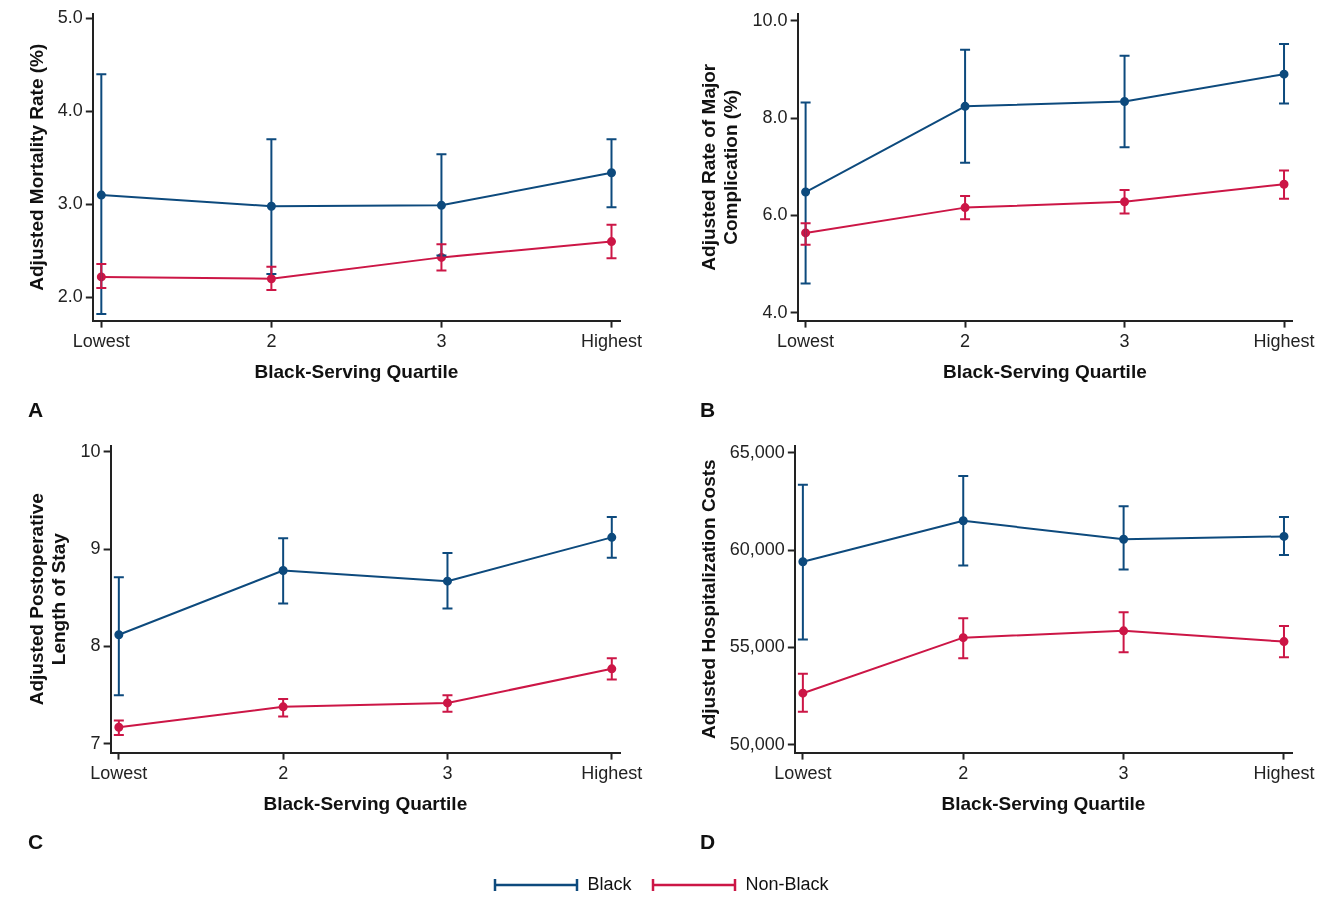 The image size is (1322, 897). What do you see at coordinates (90, 450) in the screenshot?
I see `y-tick-label: 10` at bounding box center [90, 450].